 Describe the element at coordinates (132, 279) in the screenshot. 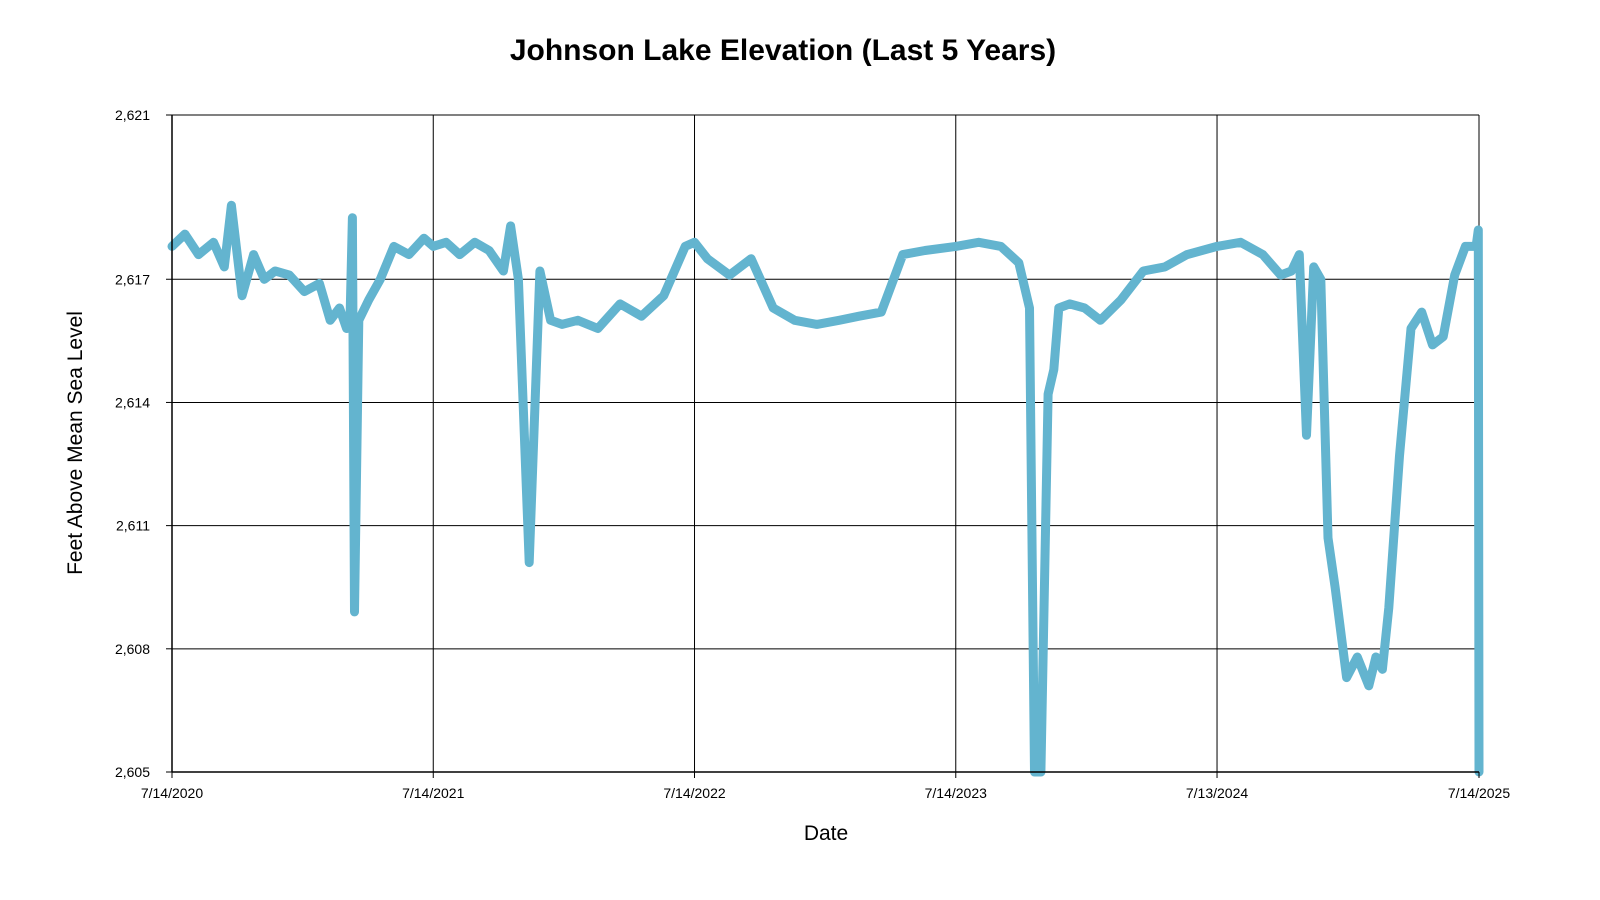

I see `y-tick-label: 2,617` at that location.